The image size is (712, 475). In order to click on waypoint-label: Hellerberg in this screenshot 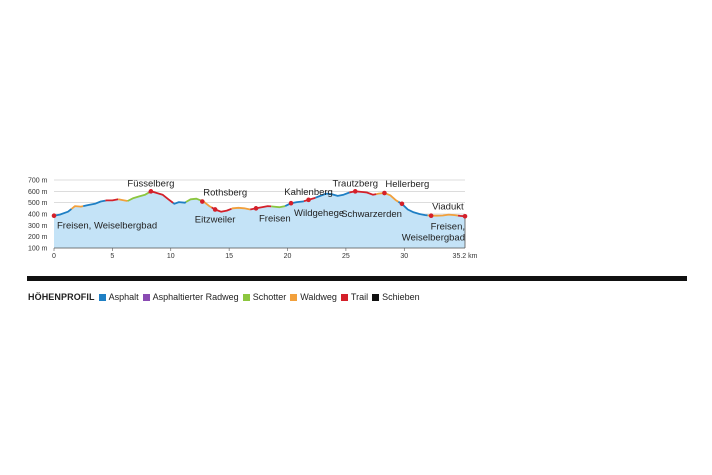, I will do `click(407, 184)`.